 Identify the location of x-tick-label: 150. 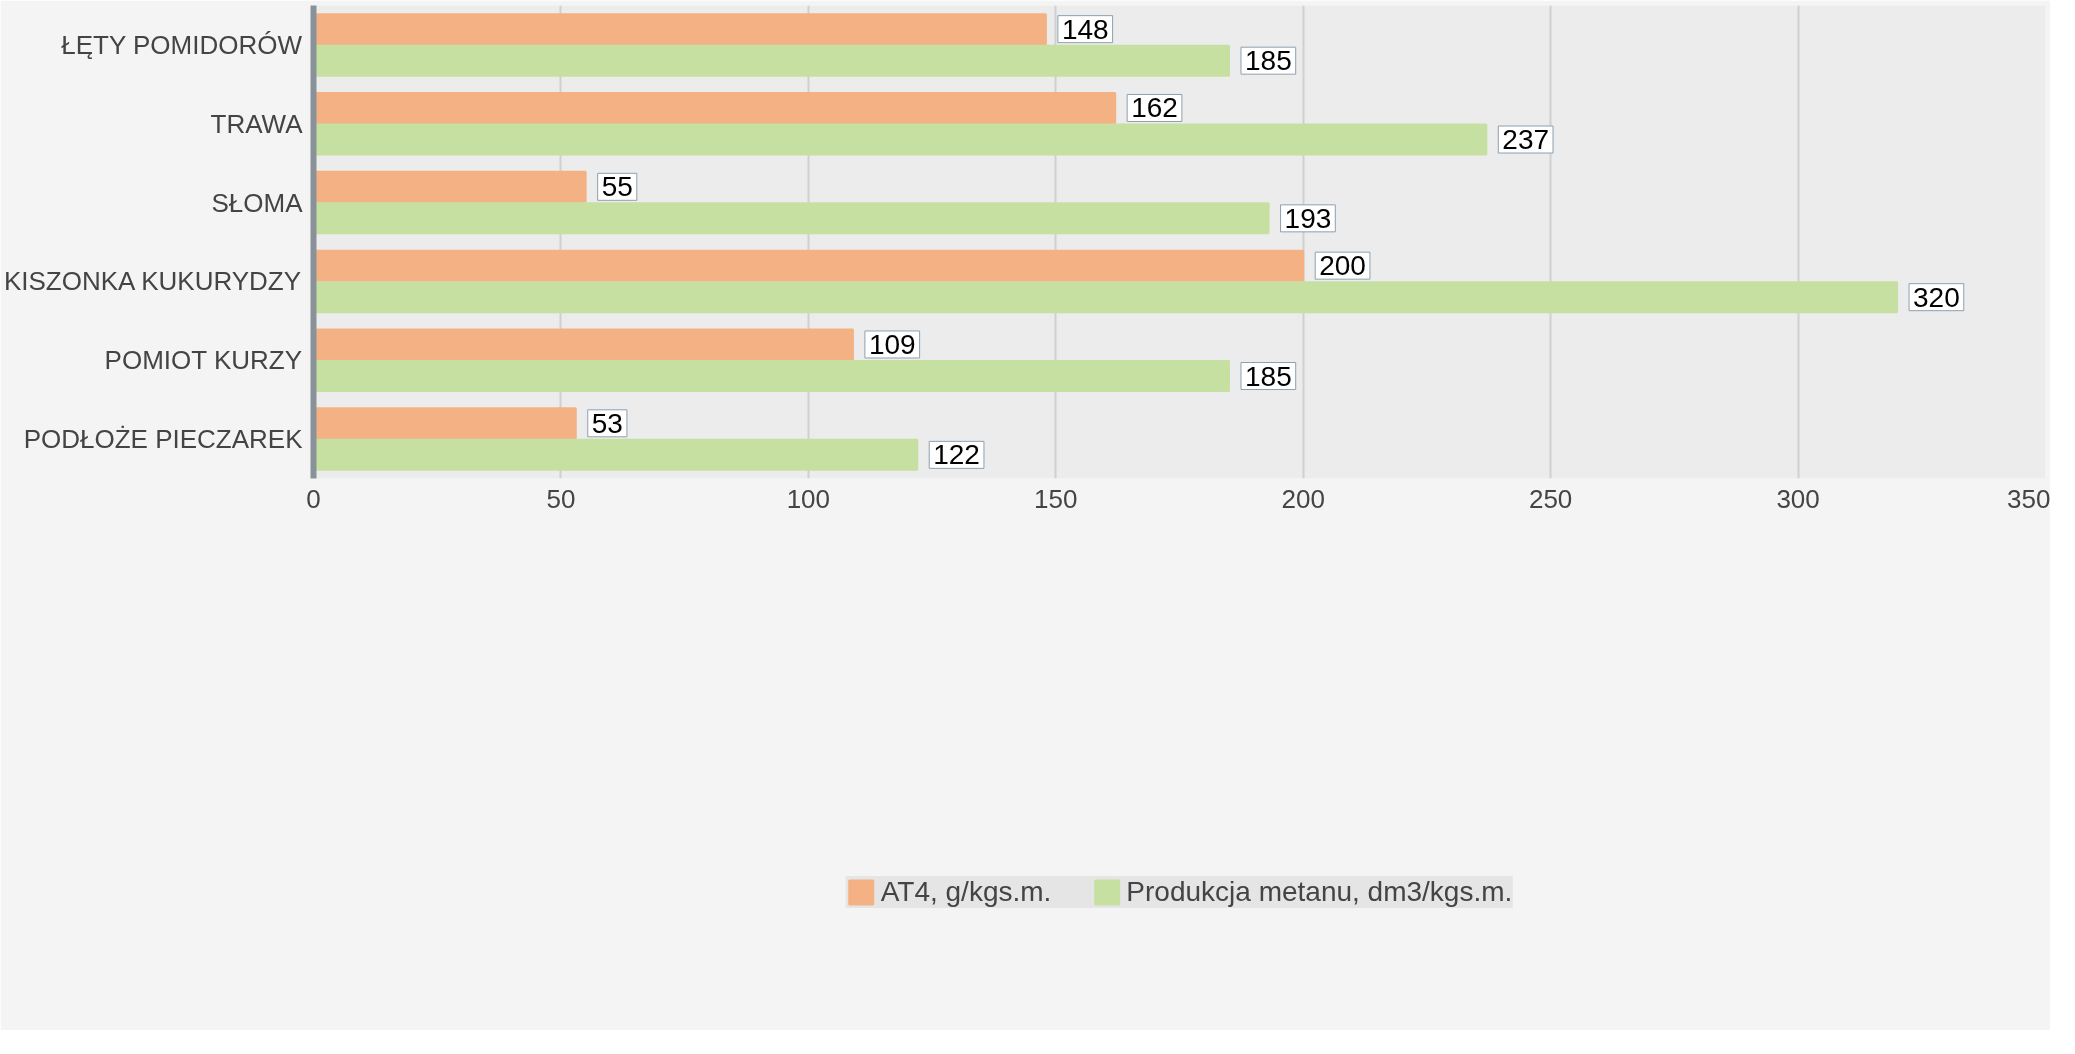
(1056, 498).